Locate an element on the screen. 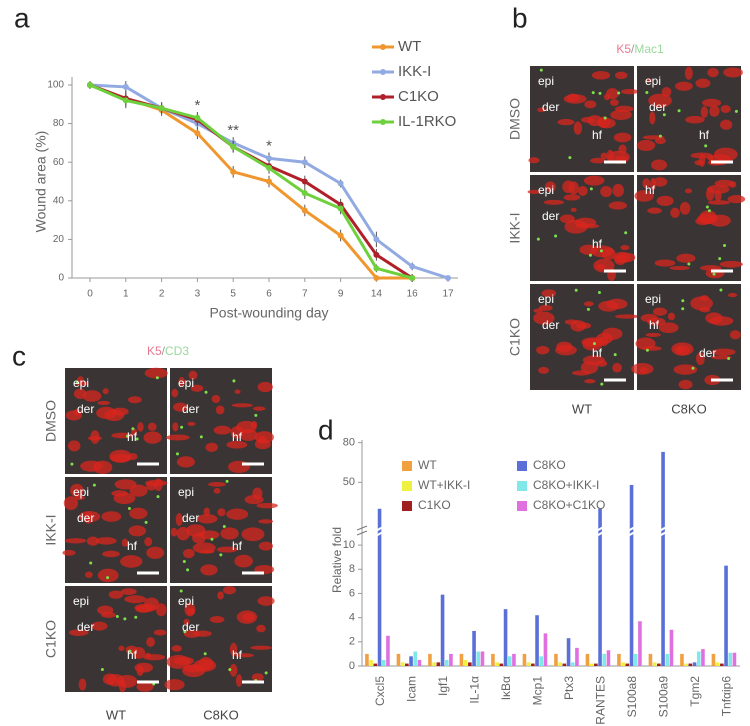 The width and height of the screenshot is (750, 726). legend-label: C1KO is located at coordinates (418, 96).